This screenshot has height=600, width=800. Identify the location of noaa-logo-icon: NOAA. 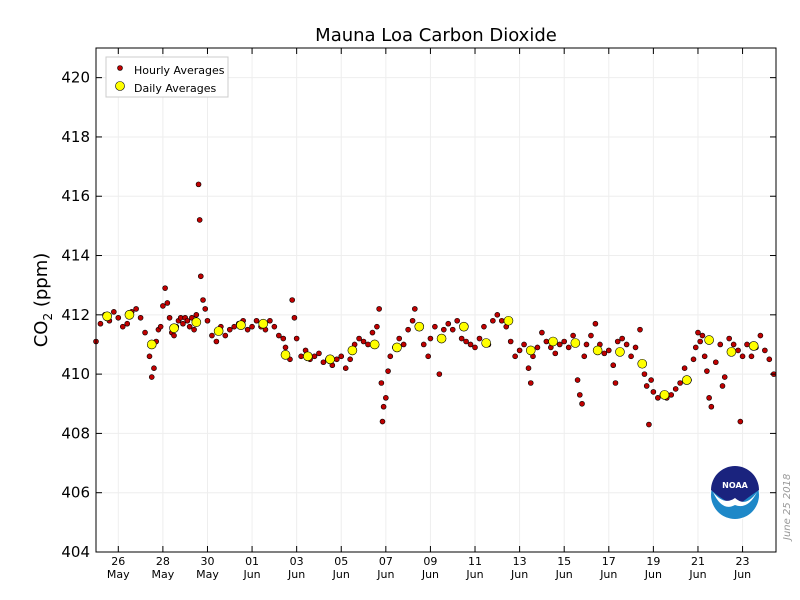
(735, 493).